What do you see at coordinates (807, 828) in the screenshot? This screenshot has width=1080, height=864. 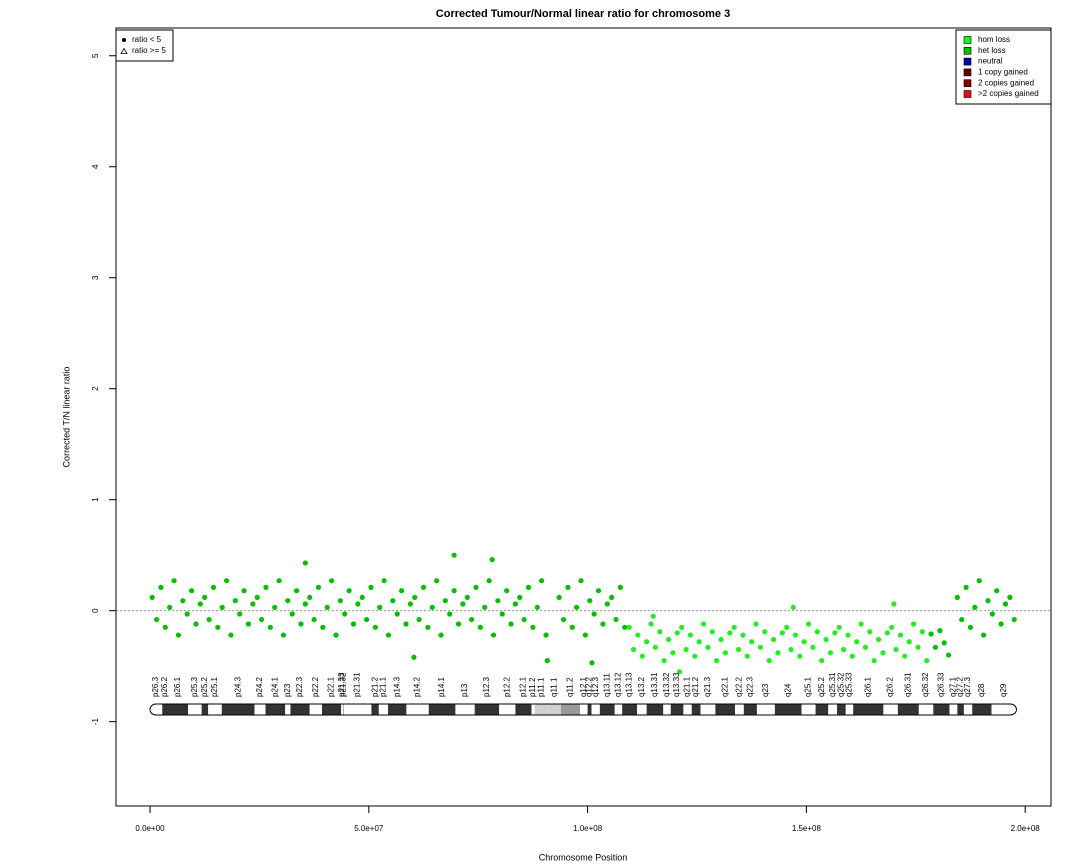 I see `x-tick-label: 1.5e+08` at bounding box center [807, 828].